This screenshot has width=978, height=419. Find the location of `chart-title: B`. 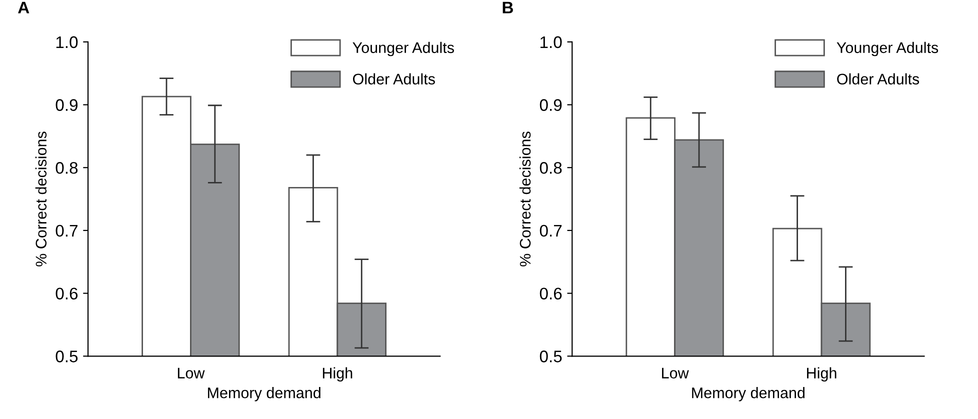

chart-title: B is located at coordinates (507, 8).